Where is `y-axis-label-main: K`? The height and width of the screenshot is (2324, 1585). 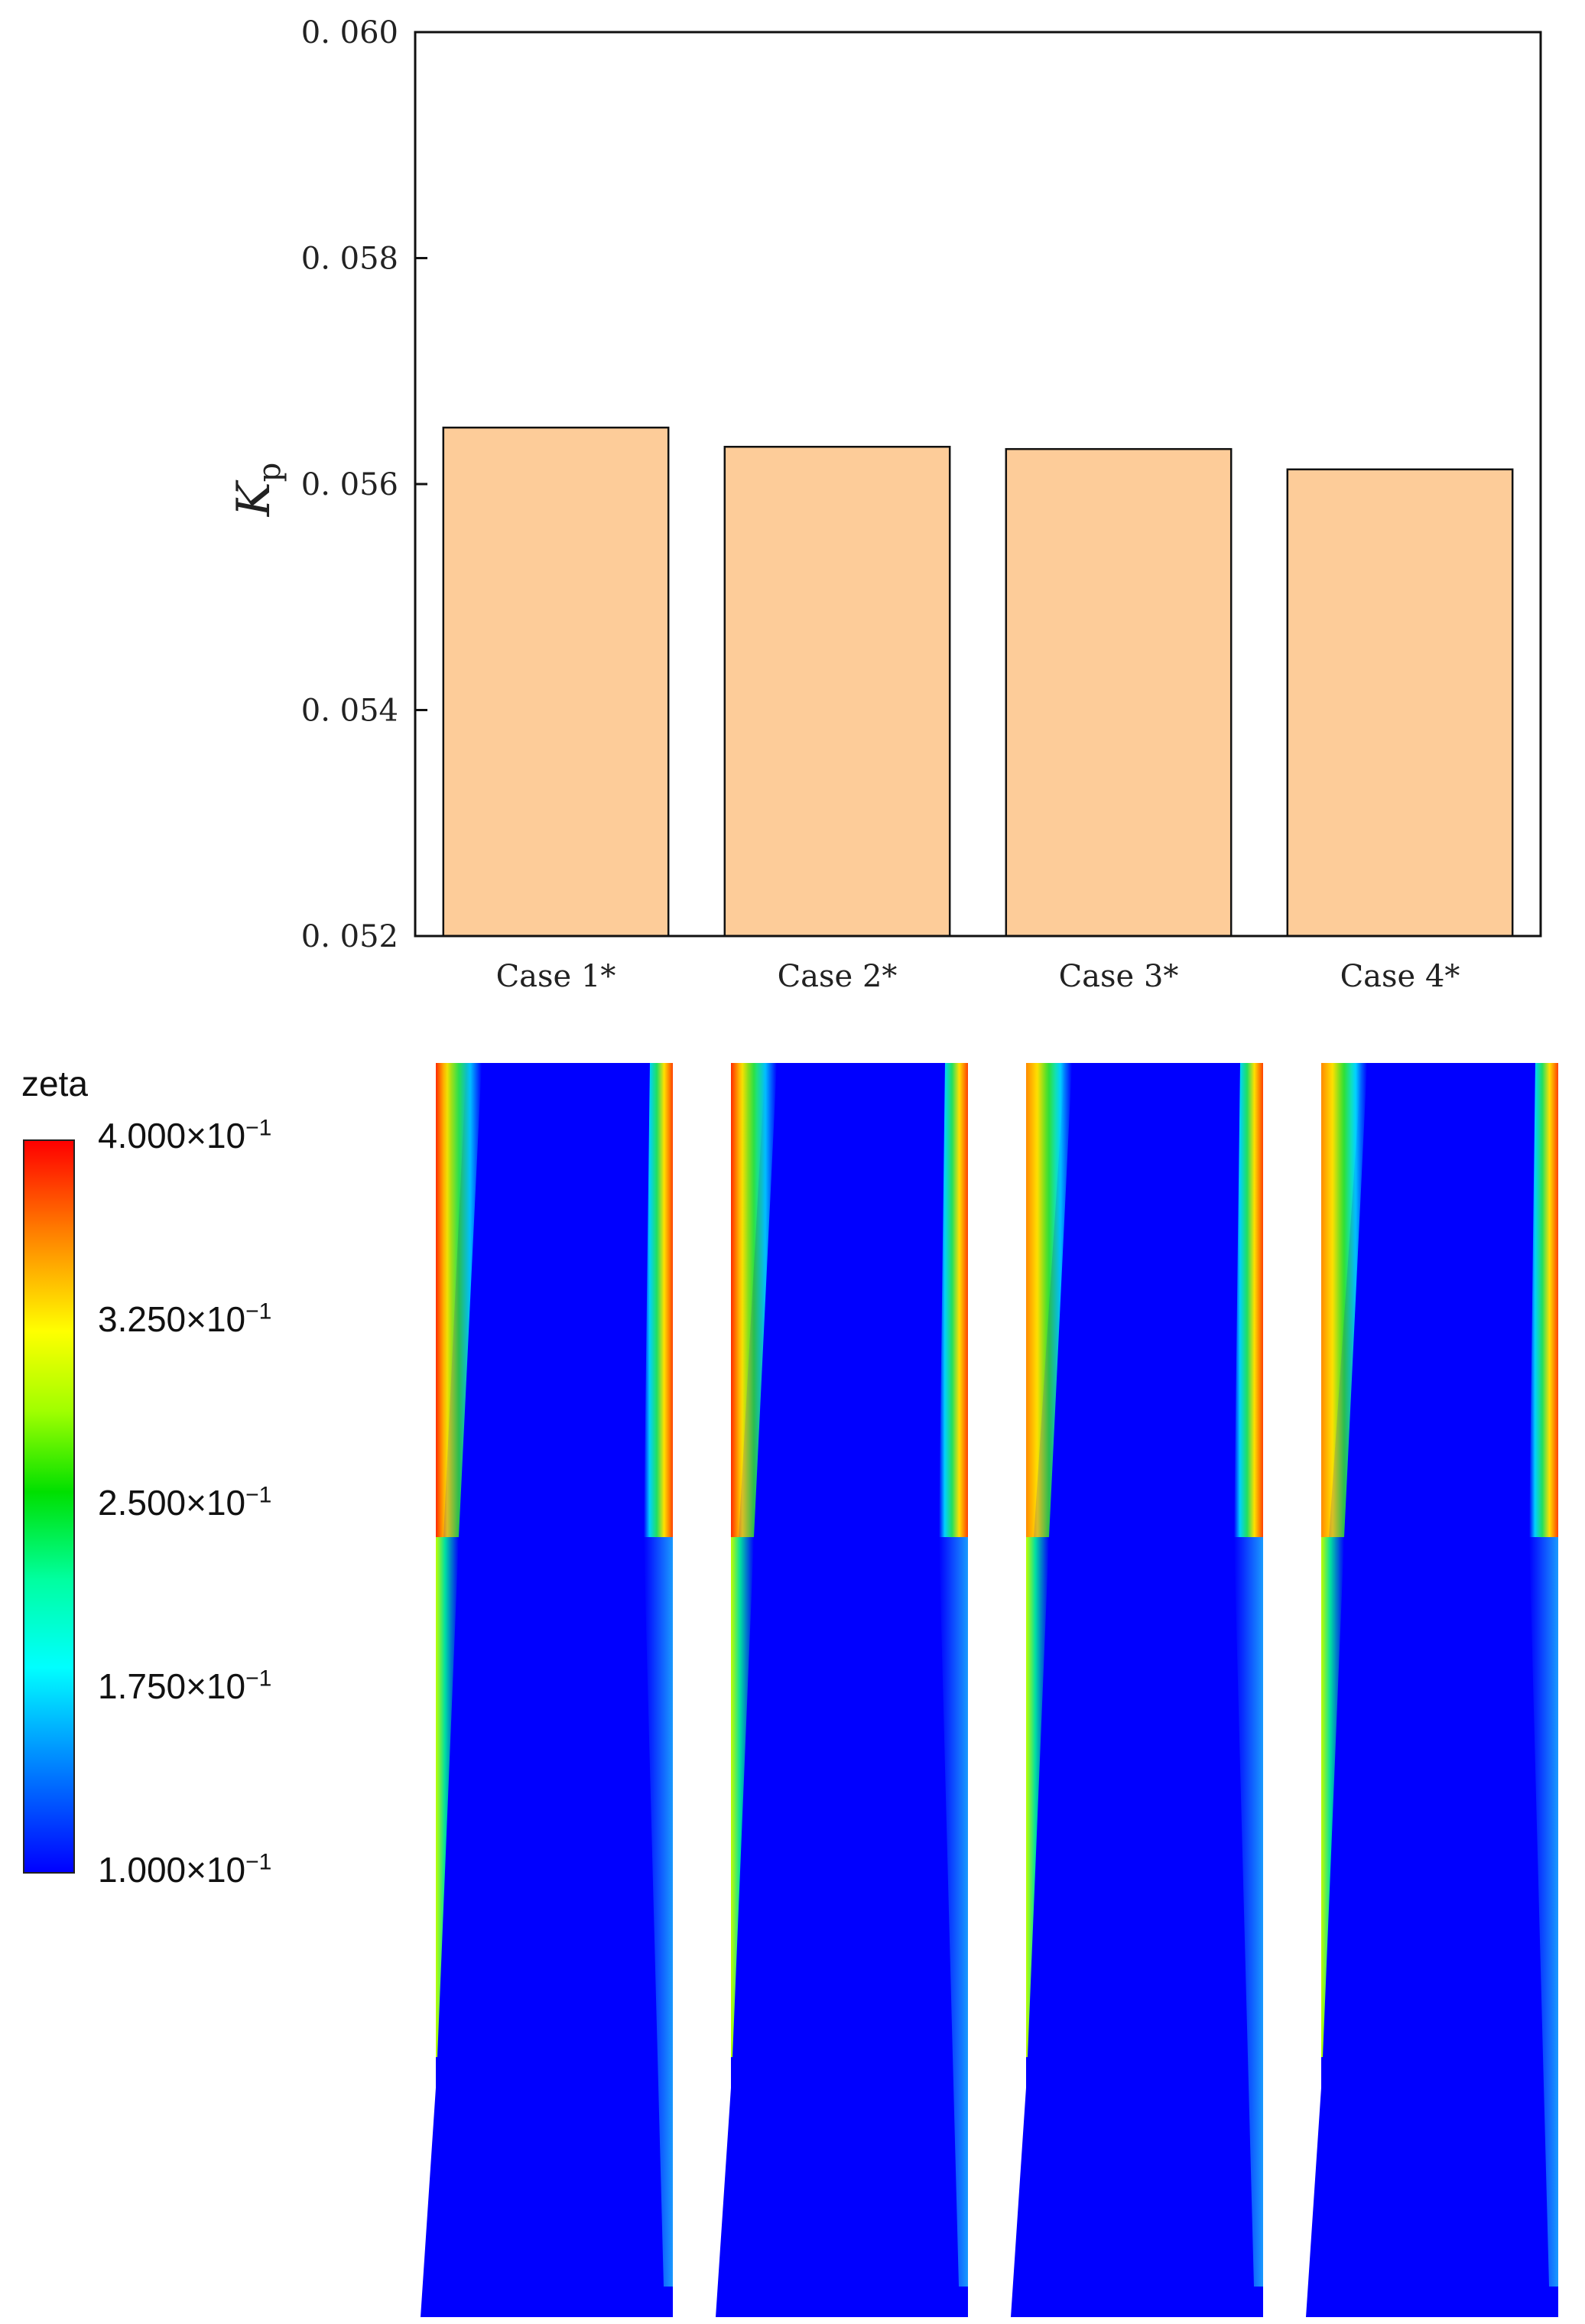
y-axis-label-main: K is located at coordinates (254, 498).